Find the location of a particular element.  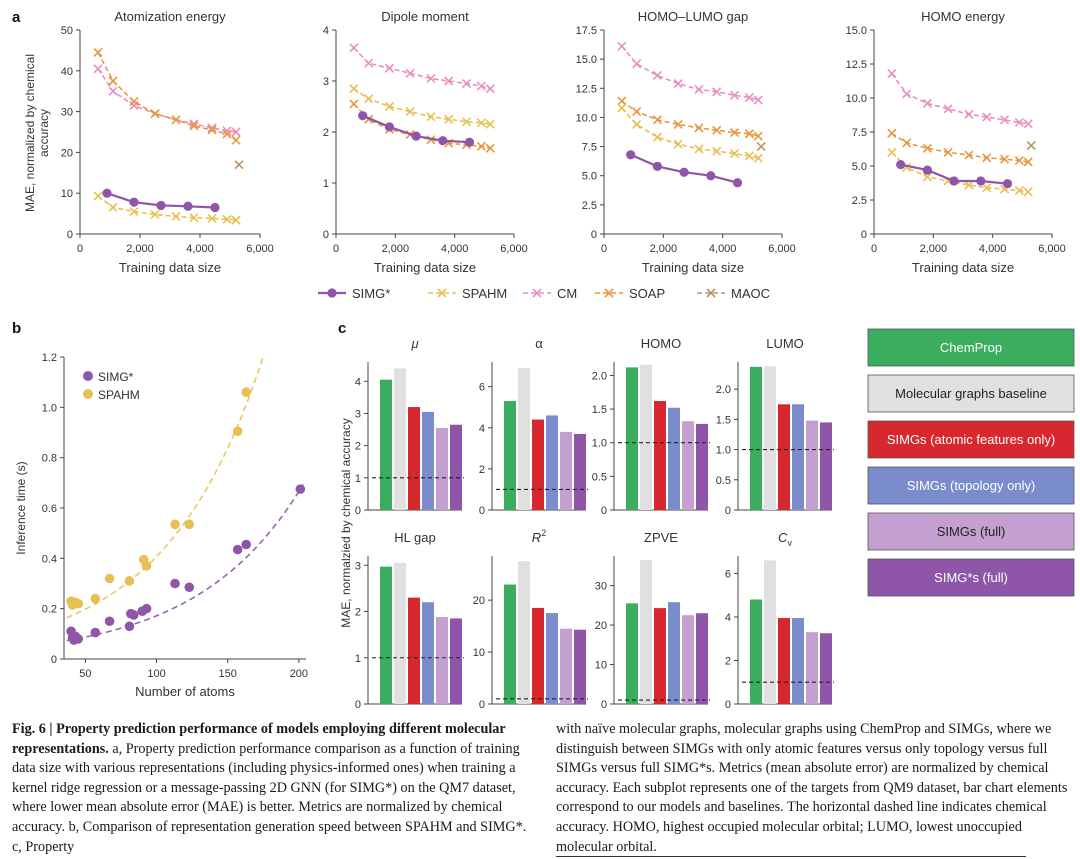

legend-label-simg-star: SIMG* is located at coordinates (371, 293).